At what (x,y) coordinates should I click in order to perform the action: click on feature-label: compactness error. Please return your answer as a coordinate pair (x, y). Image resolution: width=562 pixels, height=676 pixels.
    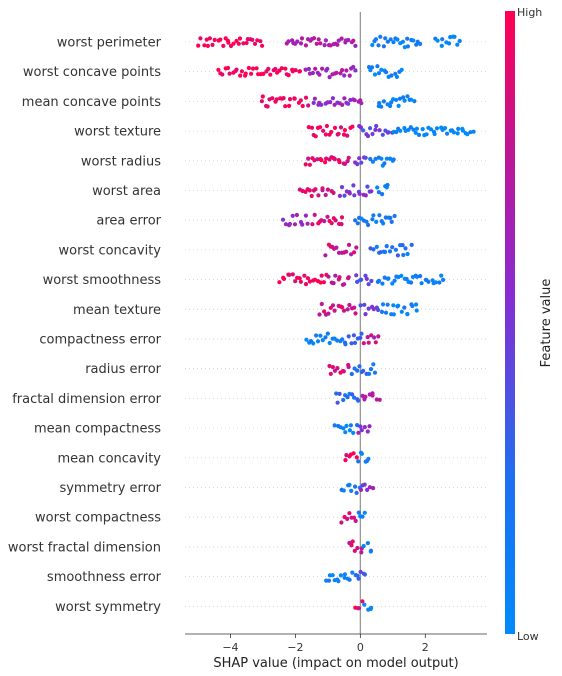
    Looking at the image, I should click on (100, 340).